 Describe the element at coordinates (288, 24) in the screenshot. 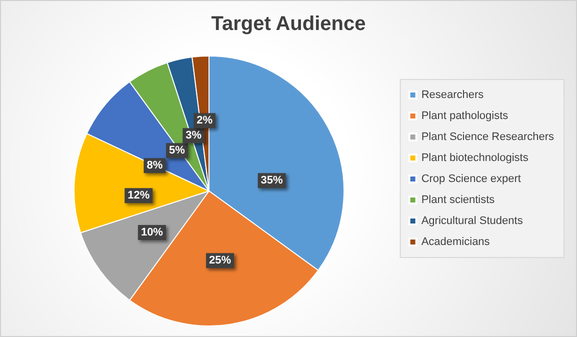

I see `chart-title: Target Audience` at that location.